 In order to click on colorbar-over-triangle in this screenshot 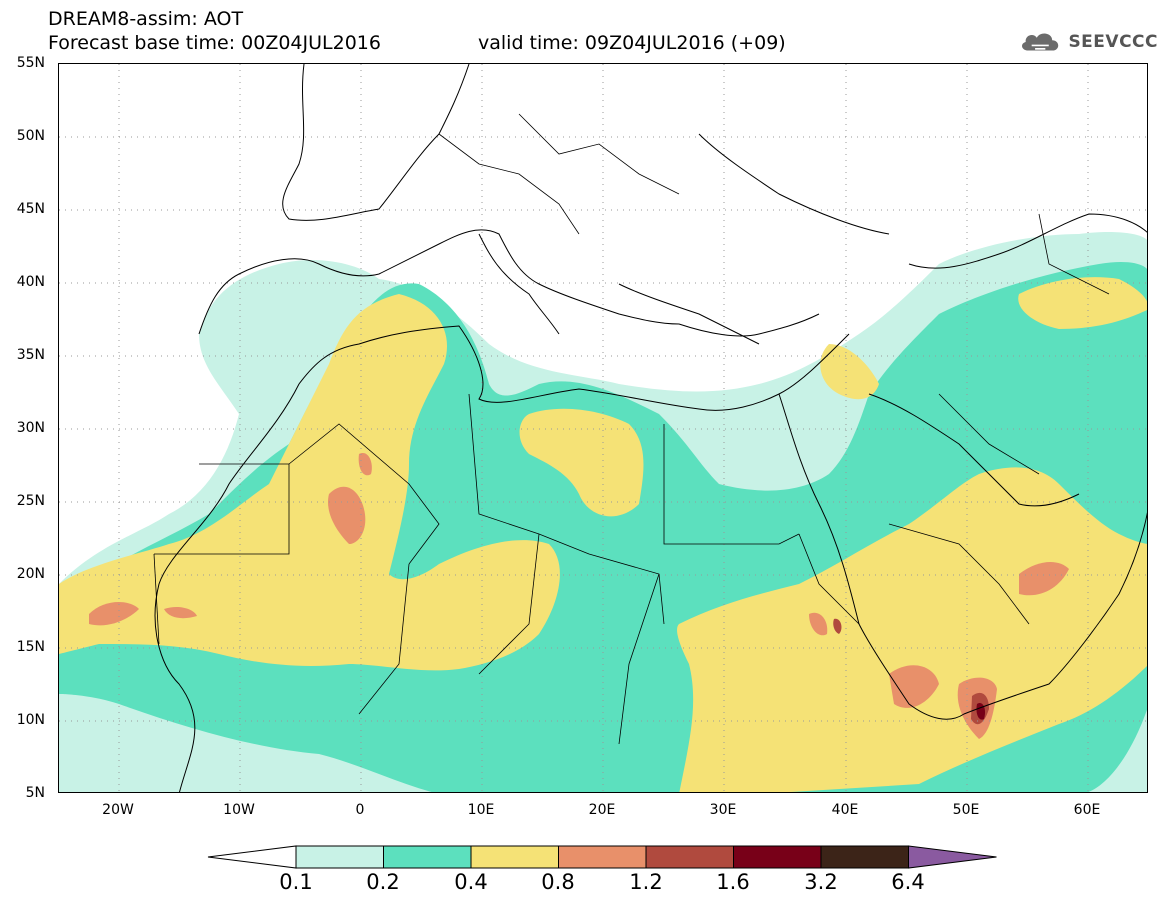, I will do `click(952, 857)`.